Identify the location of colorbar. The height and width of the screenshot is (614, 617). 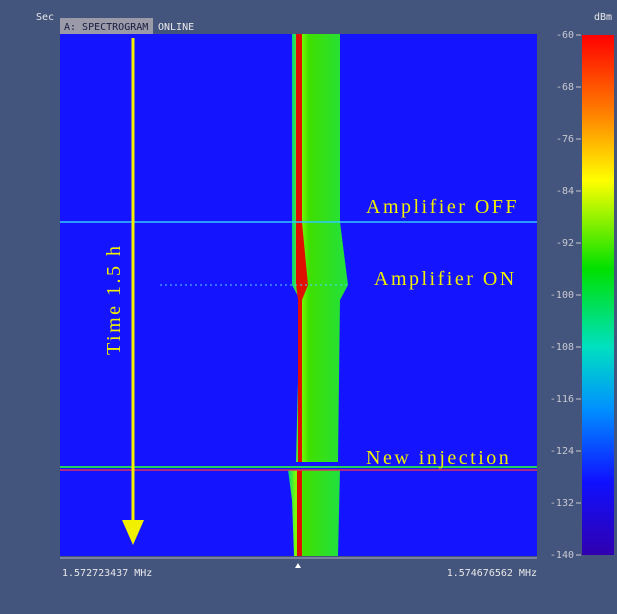
(598, 295).